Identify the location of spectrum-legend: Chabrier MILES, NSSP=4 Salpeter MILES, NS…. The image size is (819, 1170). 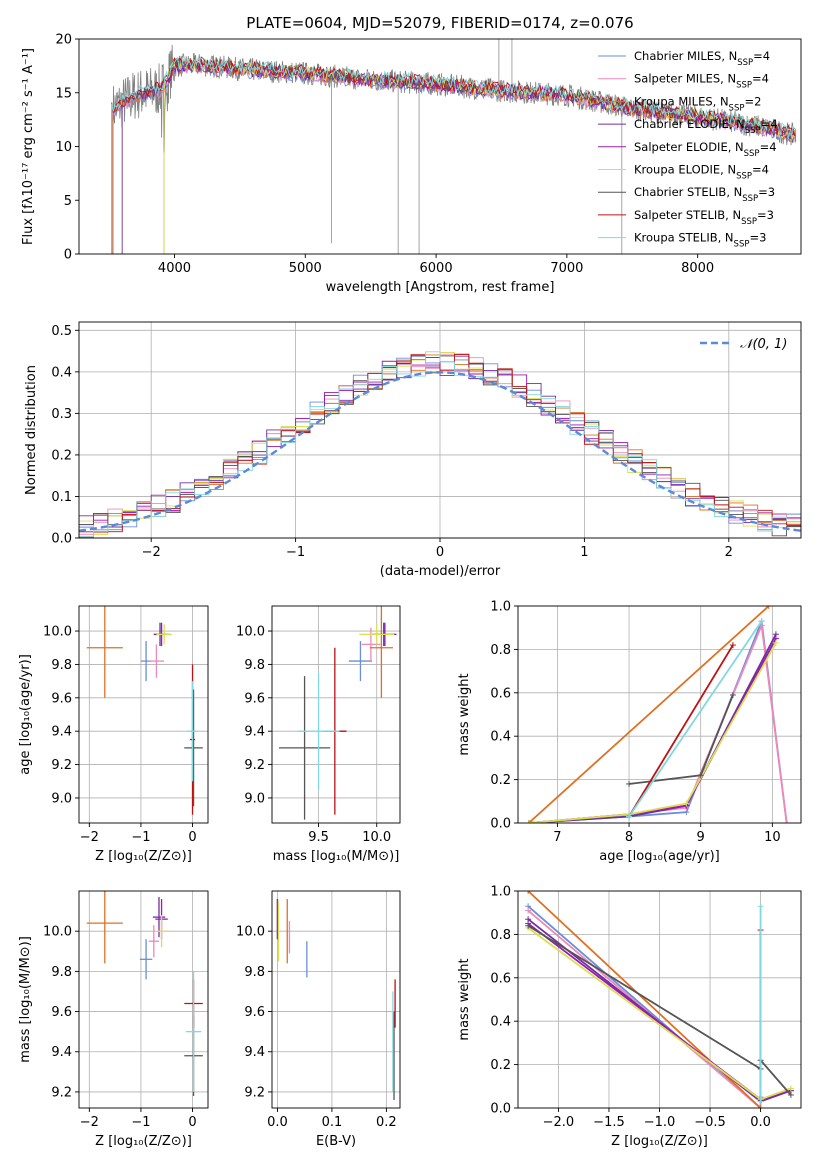
(688, 149).